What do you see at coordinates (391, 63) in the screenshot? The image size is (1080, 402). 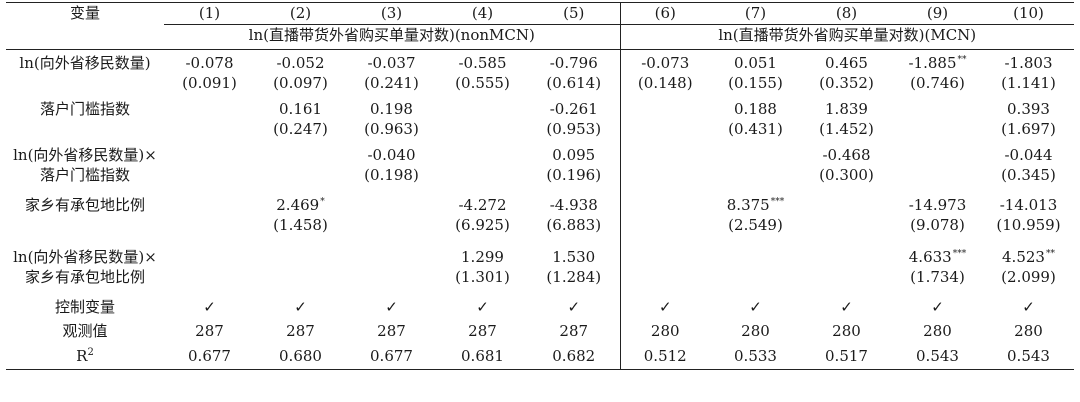 I see `coefficient: -0.037` at bounding box center [391, 63].